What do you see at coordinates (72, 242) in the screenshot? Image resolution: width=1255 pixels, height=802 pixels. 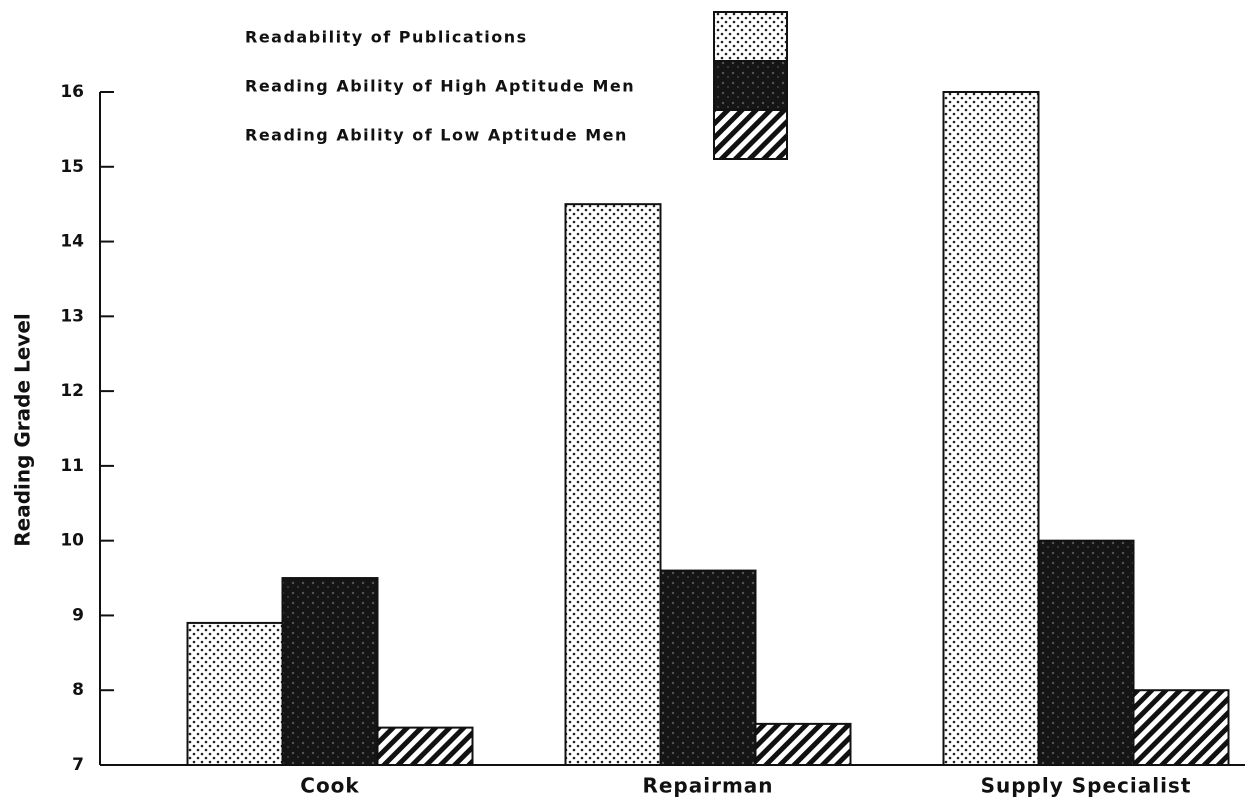 I see `y-tick-label: 14` at bounding box center [72, 242].